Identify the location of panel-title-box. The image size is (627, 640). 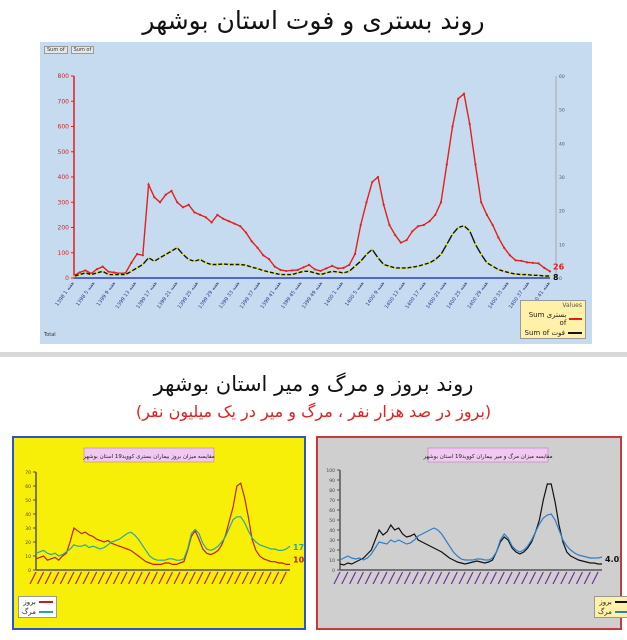
(149, 455).